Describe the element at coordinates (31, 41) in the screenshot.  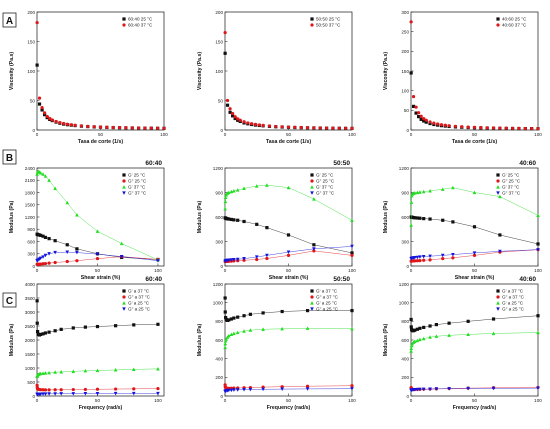
I see `y-tick-label: 150` at that location.